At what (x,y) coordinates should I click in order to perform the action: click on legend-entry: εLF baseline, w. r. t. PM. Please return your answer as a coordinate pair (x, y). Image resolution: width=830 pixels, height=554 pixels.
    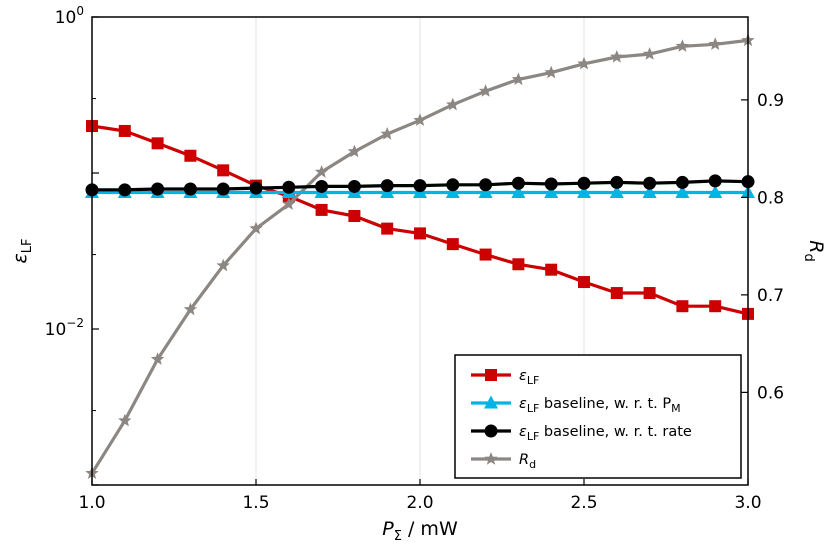
    Looking at the image, I should click on (576, 405).